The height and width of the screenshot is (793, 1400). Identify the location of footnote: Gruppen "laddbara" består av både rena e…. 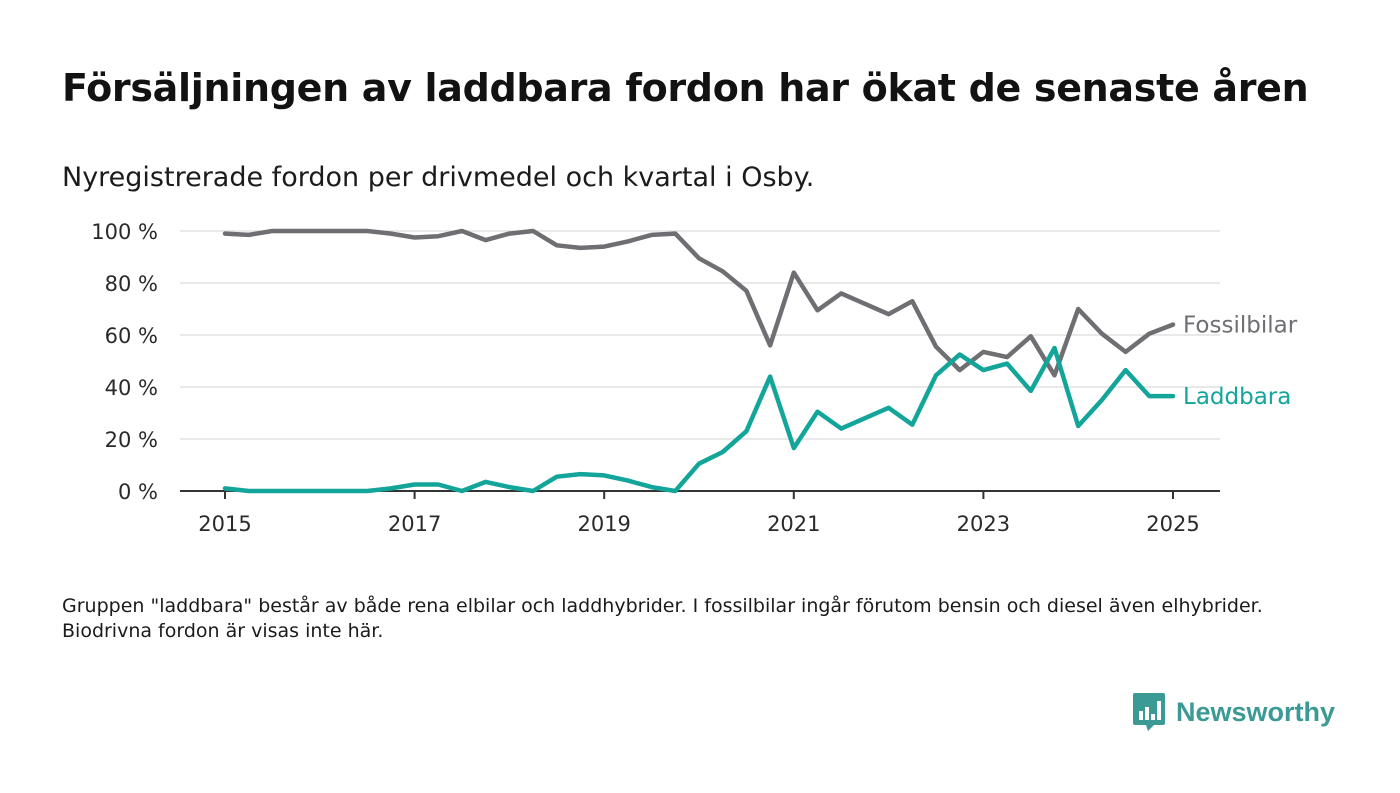
(662, 618).